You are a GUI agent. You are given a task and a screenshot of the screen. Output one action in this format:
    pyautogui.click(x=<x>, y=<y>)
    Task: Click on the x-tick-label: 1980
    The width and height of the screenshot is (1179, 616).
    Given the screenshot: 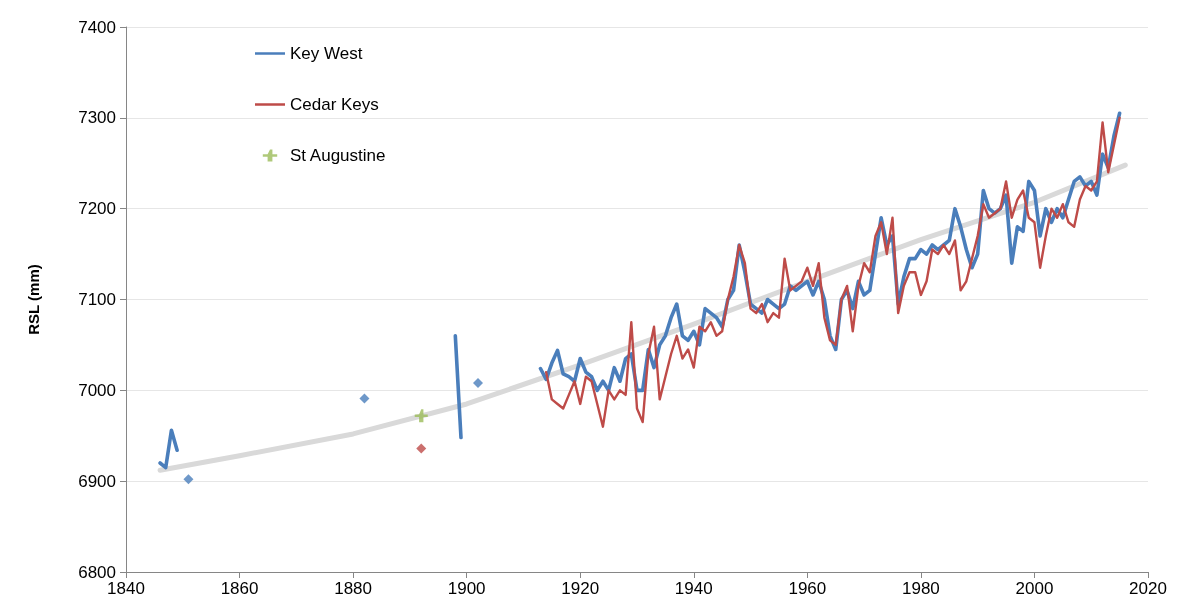 What is the action you would take?
    pyautogui.click(x=920, y=588)
    